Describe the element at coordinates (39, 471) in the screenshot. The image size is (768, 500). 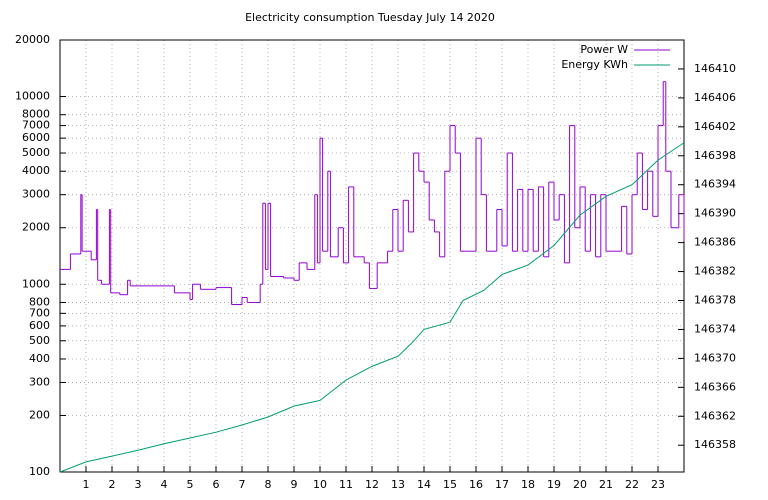
I see `y-tick-label: 100` at that location.